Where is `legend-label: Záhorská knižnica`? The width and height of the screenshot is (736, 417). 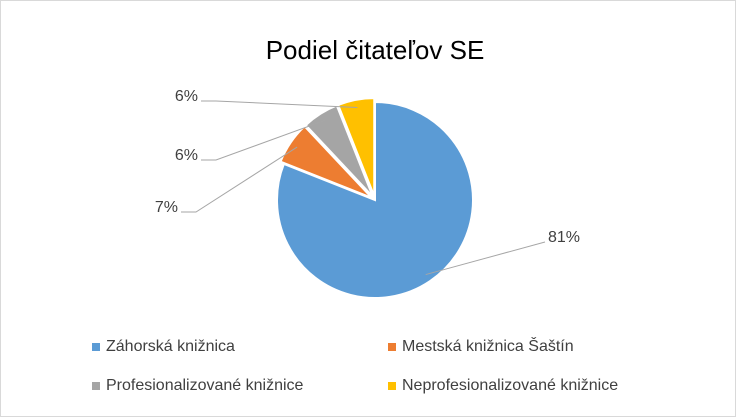
legend-label: Záhorská knižnica is located at coordinates (170, 346).